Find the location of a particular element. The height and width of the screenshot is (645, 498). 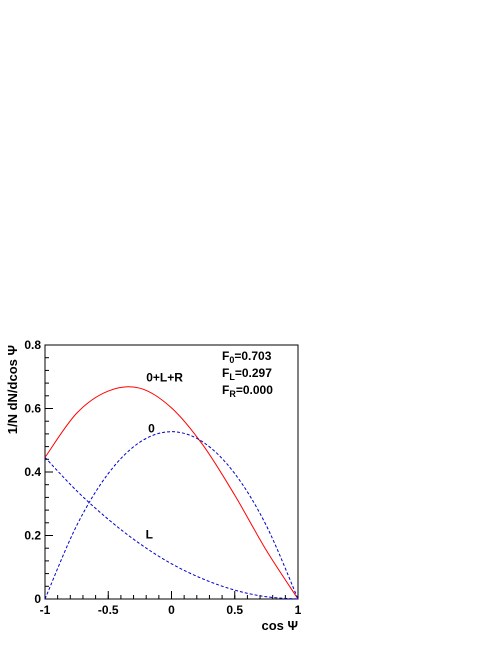

y-axis-label: 1/N dN/dcos Ψ is located at coordinates (12, 389).